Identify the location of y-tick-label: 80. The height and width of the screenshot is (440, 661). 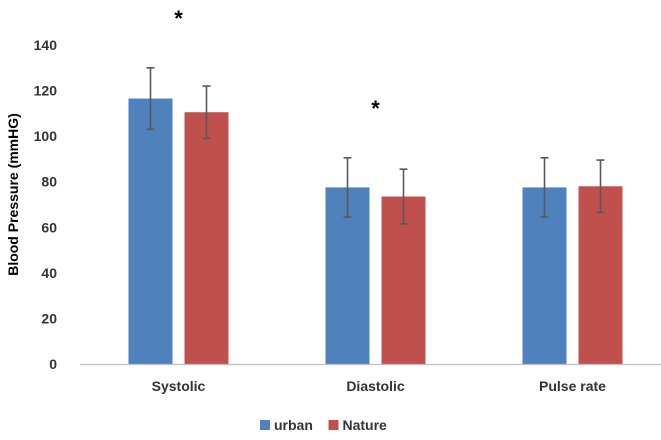
(49, 182).